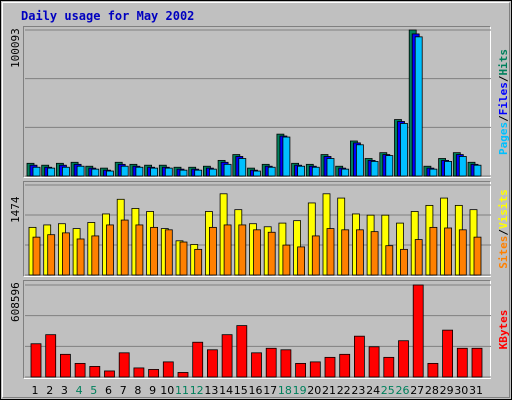 The width and height of the screenshot is (512, 400). What do you see at coordinates (388, 390) in the screenshot?
I see `x-tick-label-25: 25` at bounding box center [388, 390].